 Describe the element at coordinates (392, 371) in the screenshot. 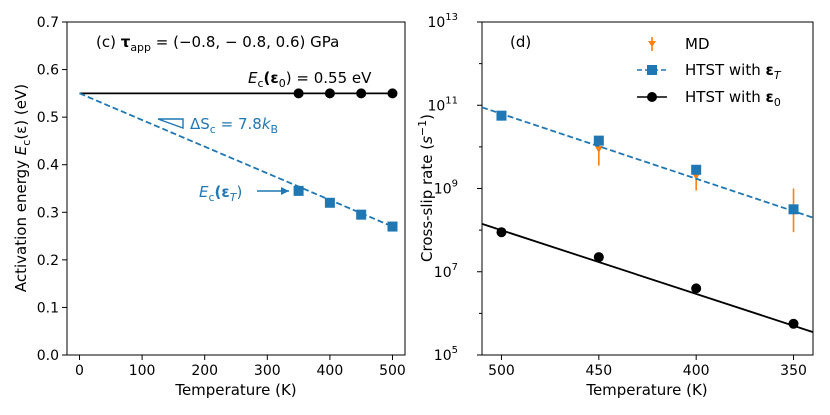

I see `panel-c-x-tick-label: 500` at that location.